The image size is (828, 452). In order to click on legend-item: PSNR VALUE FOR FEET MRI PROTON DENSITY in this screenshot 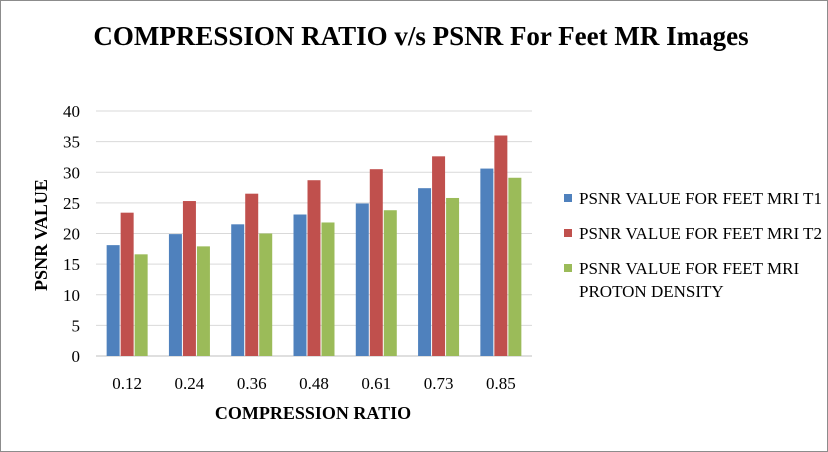, I will do `click(692, 280)`.